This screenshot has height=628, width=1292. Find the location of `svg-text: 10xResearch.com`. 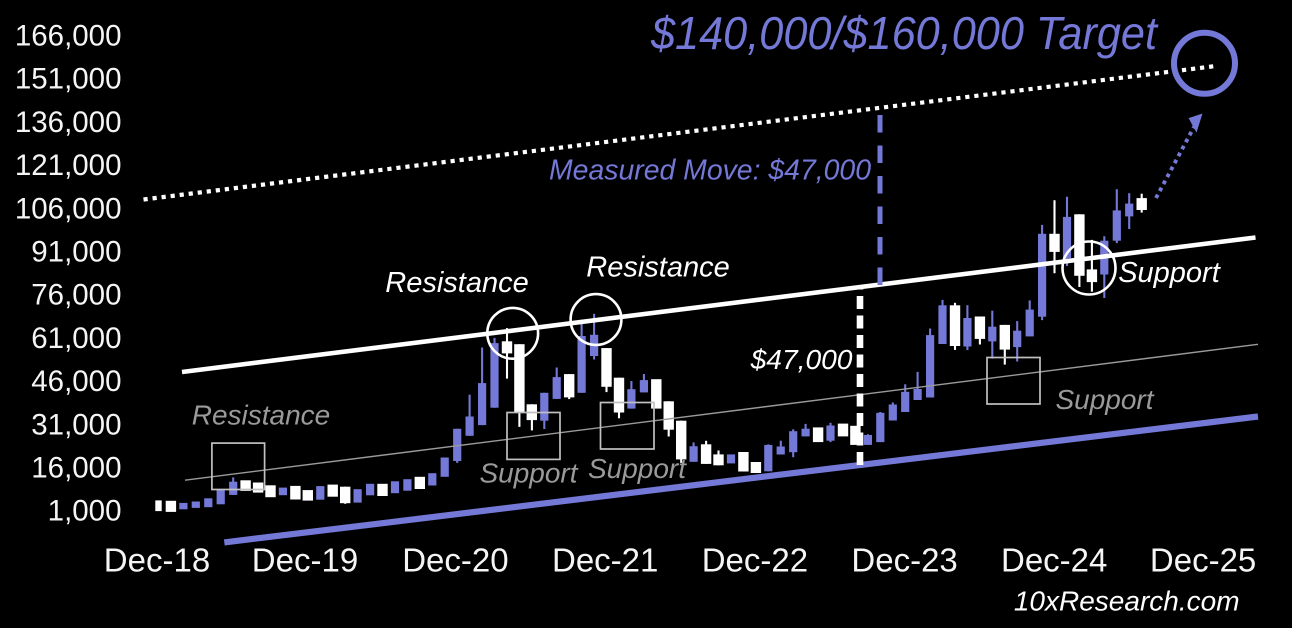

svg-text: 10xResearch.com is located at coordinates (1127, 601).